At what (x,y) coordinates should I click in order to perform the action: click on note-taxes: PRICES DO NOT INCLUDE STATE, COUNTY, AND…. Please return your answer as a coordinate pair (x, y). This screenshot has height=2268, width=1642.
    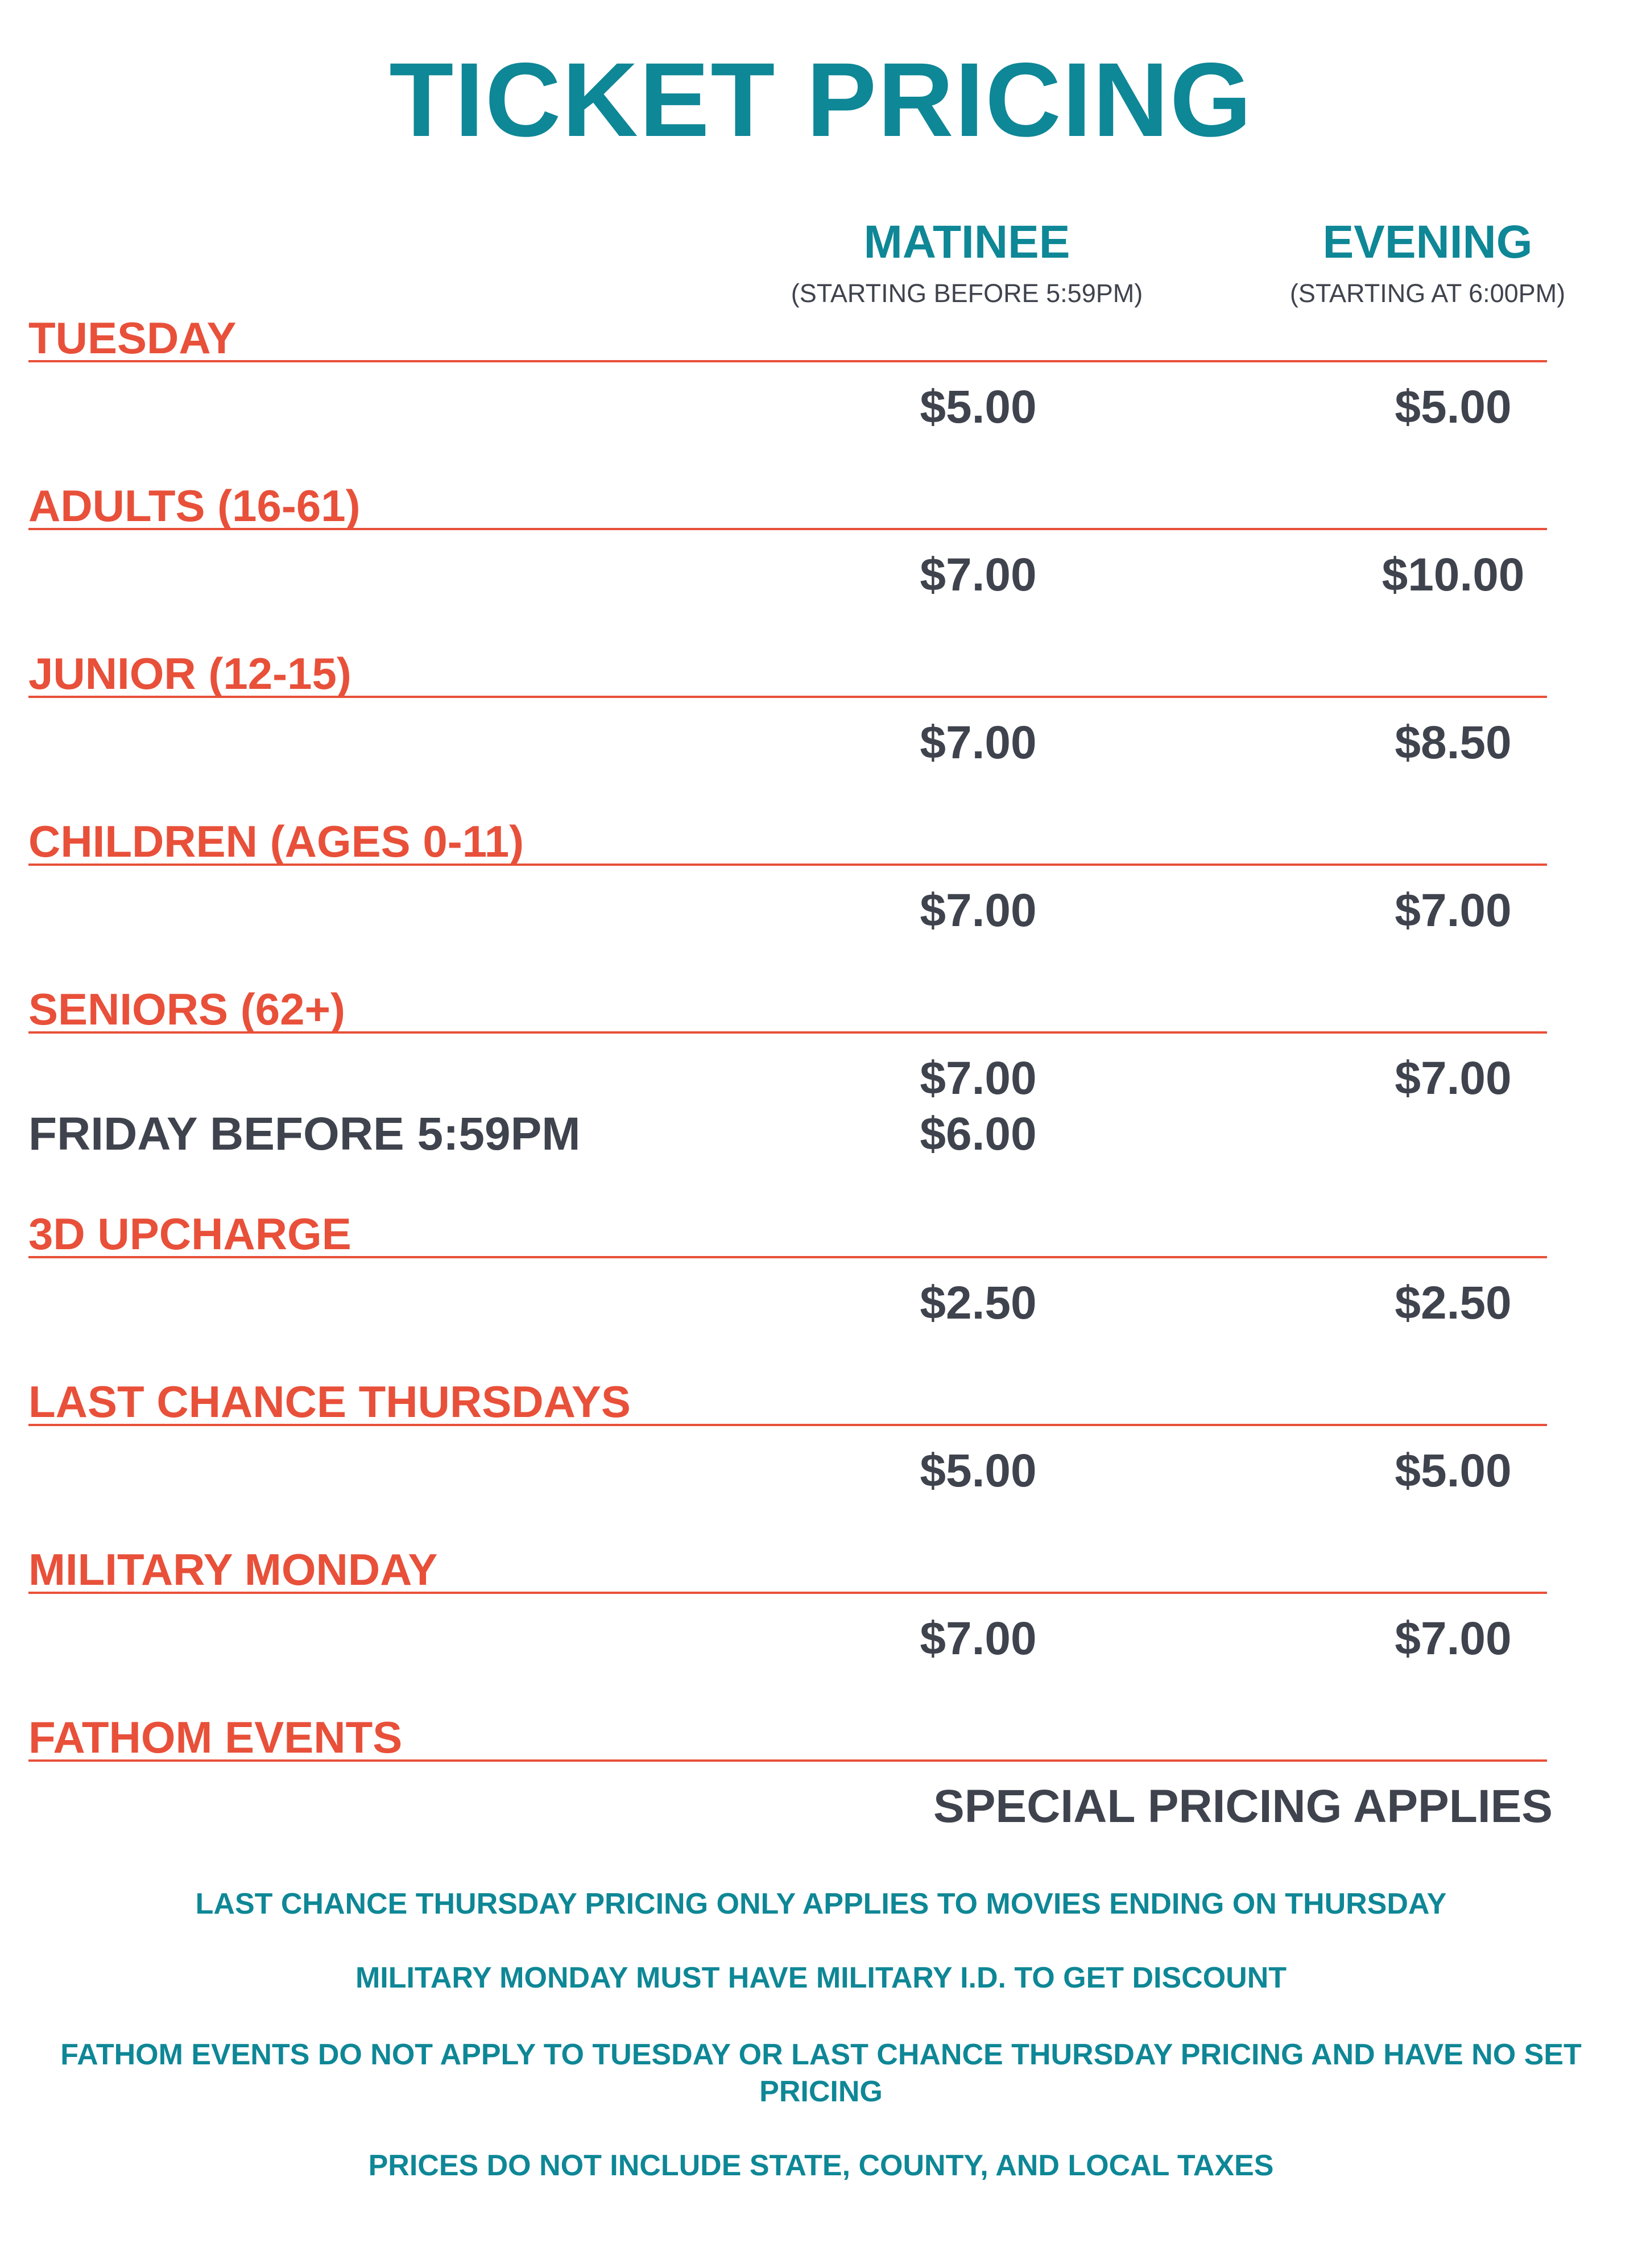
    Looking at the image, I should click on (821, 2165).